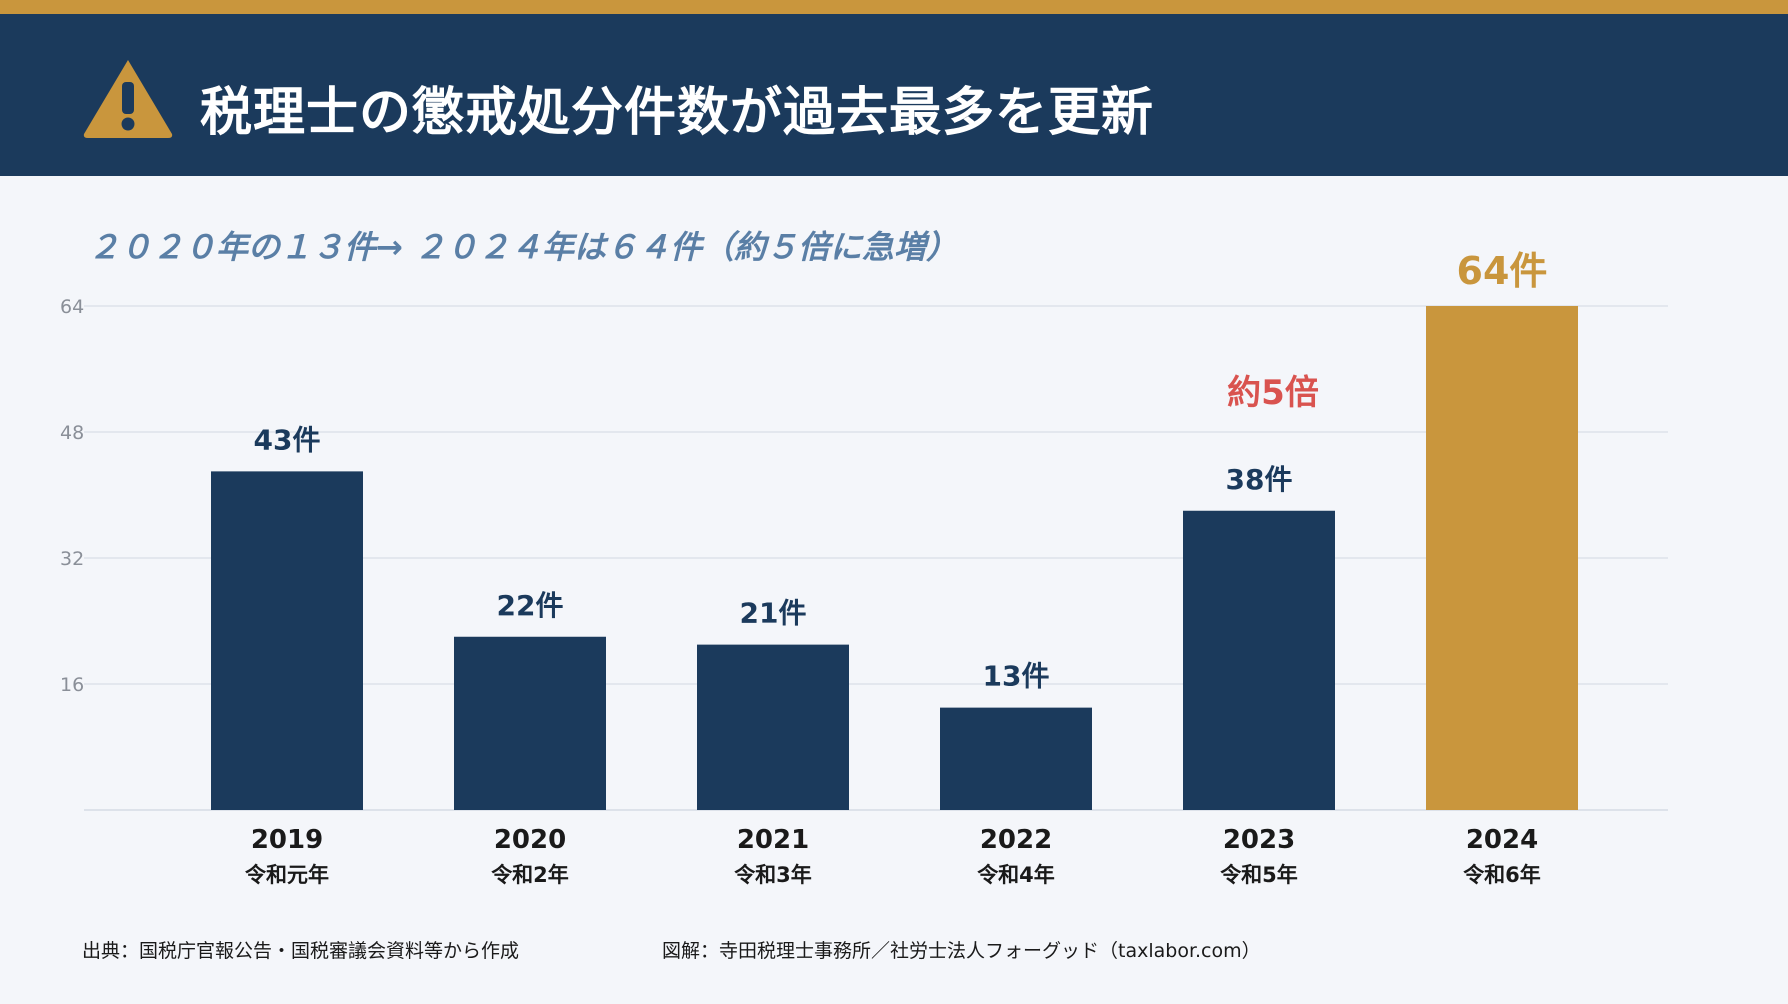 This screenshot has height=1004, width=1788. I want to click on source-note: 出典：国税庁官報公告・国税審議会資料等から作成, so click(301, 951).